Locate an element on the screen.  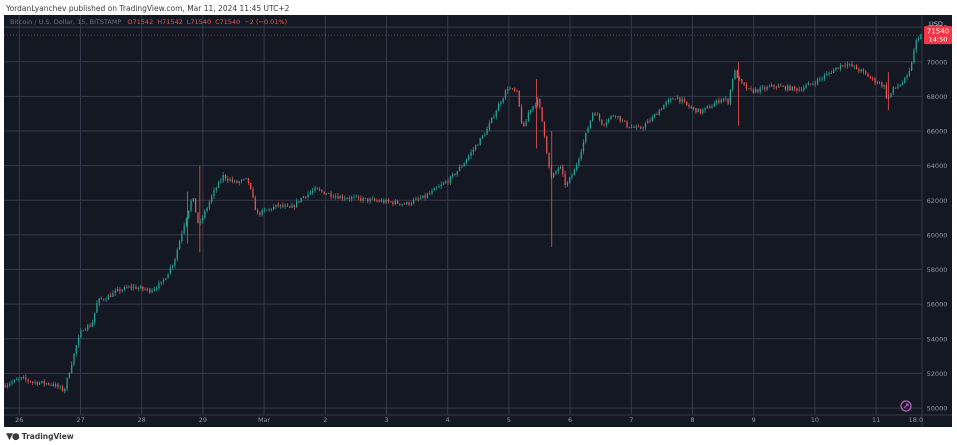
x-tick-label: 28 is located at coordinates (142, 420).